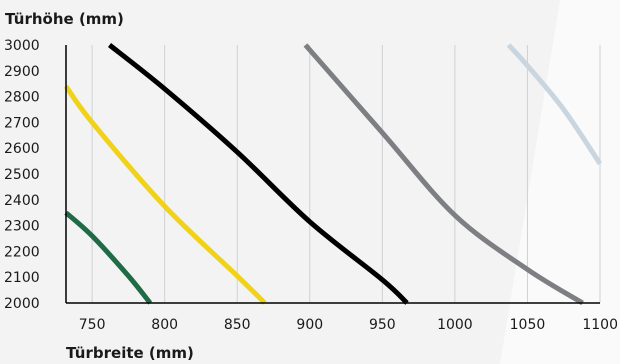 This screenshot has width=620, height=364. What do you see at coordinates (22, 227) in the screenshot?
I see `y-tick-label: 2300` at bounding box center [22, 227].